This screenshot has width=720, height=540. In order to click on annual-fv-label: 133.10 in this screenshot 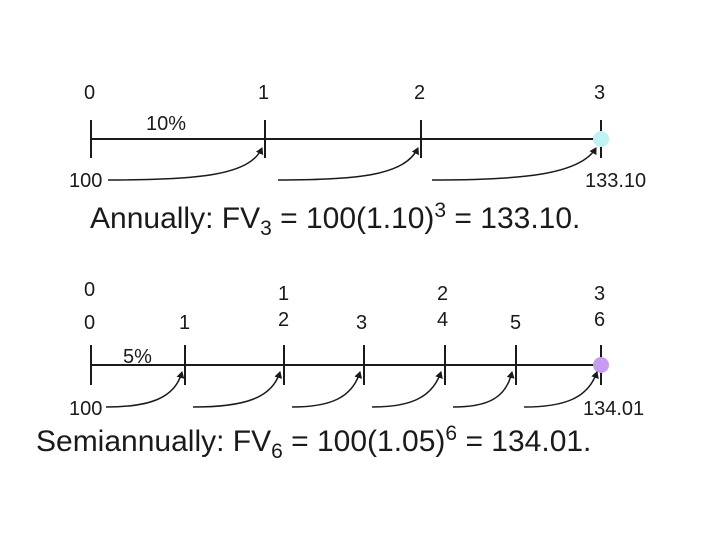, I will do `click(616, 181)`.